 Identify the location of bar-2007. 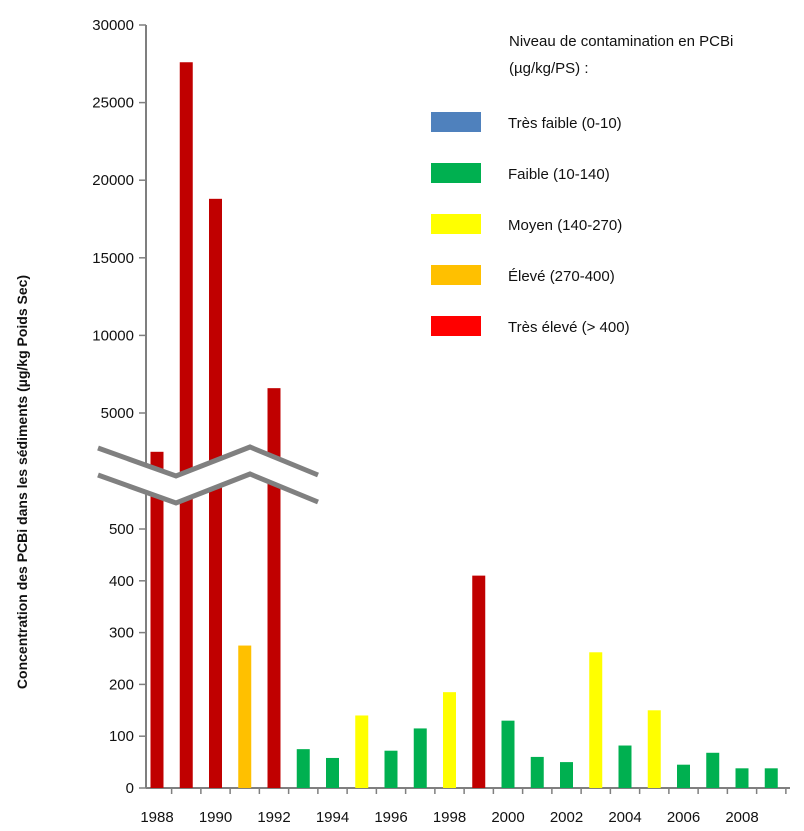
(713, 770).